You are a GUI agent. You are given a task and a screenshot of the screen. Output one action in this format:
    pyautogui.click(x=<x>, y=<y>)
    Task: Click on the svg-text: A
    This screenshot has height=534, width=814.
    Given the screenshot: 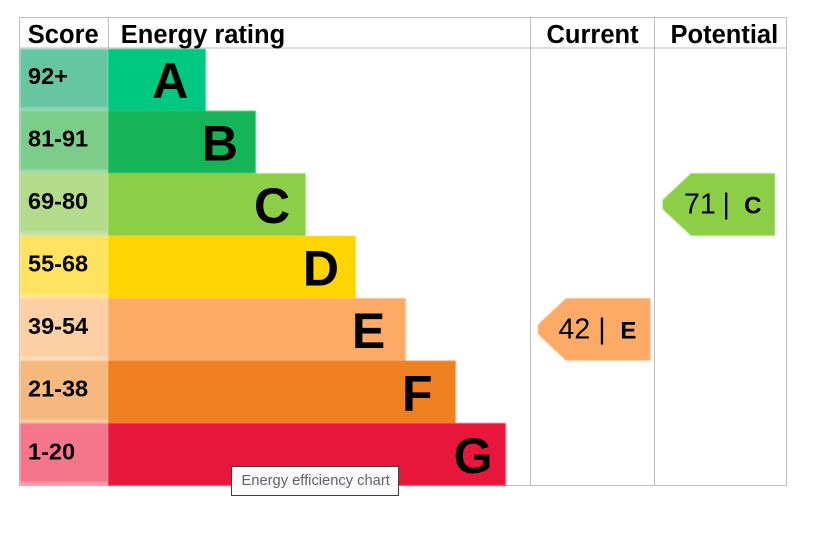 What is the action you would take?
    pyautogui.click(x=170, y=81)
    